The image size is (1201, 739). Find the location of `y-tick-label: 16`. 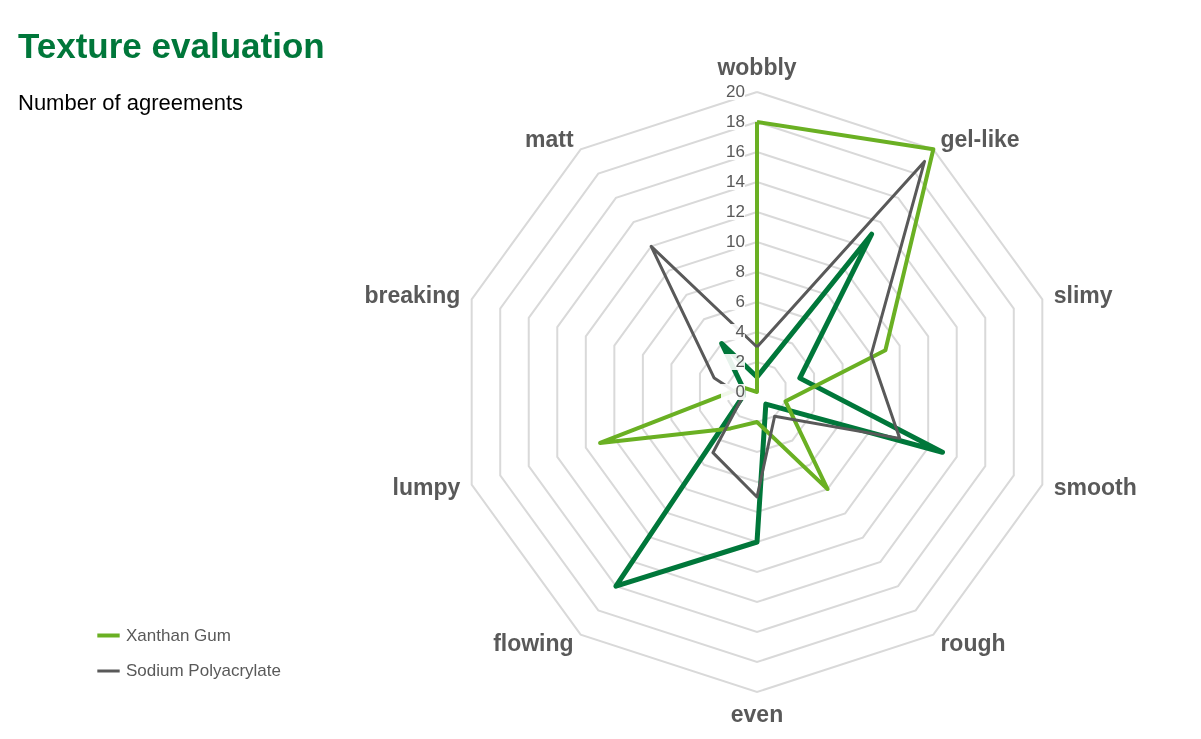

y-tick-label: 16 is located at coordinates (735, 151).